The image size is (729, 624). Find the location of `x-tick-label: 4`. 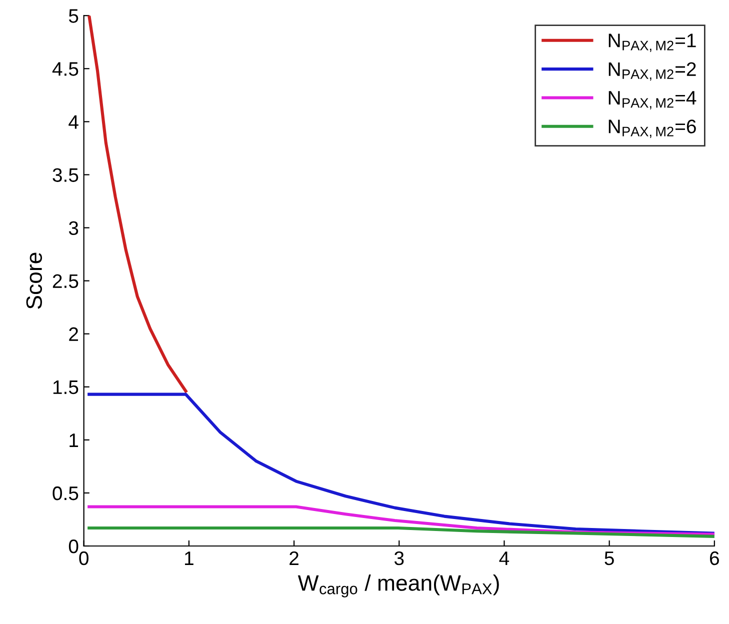

x-tick-label: 4 is located at coordinates (504, 558).